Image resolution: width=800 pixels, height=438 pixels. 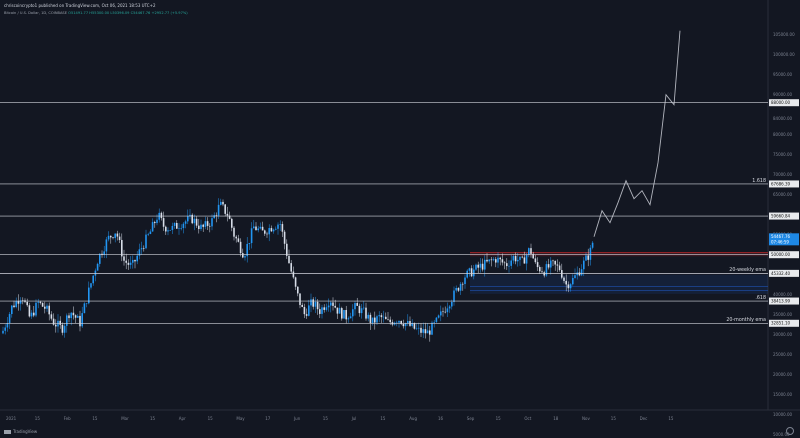 I want to click on level-20w-ema-annotation: 20-weekly ema, so click(x=747, y=270).